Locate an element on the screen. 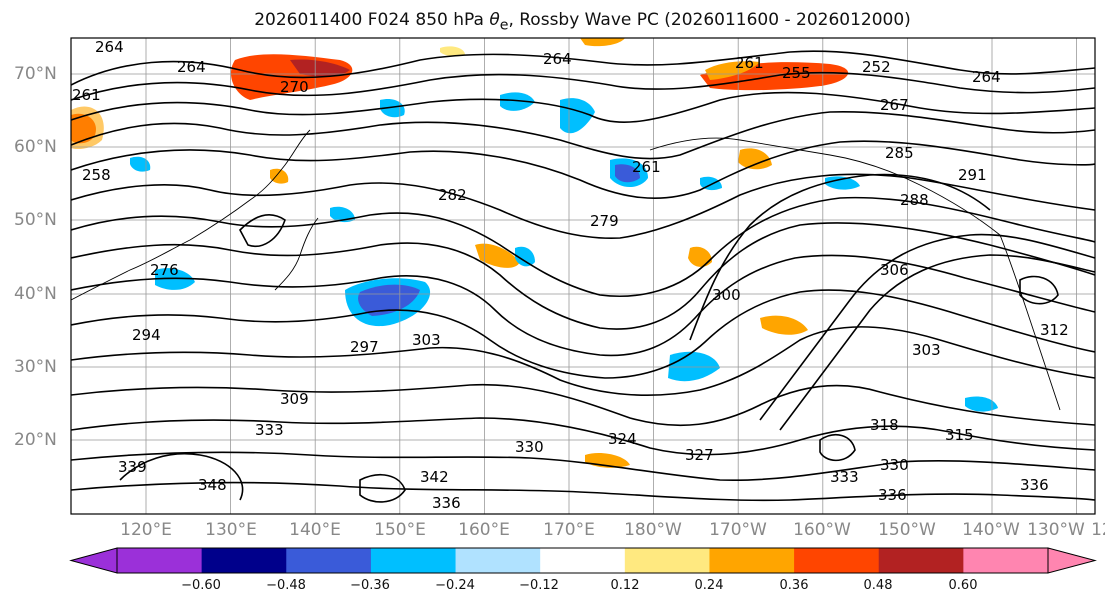 The height and width of the screenshot is (606, 1105). colorbar is located at coordinates (583, 560).